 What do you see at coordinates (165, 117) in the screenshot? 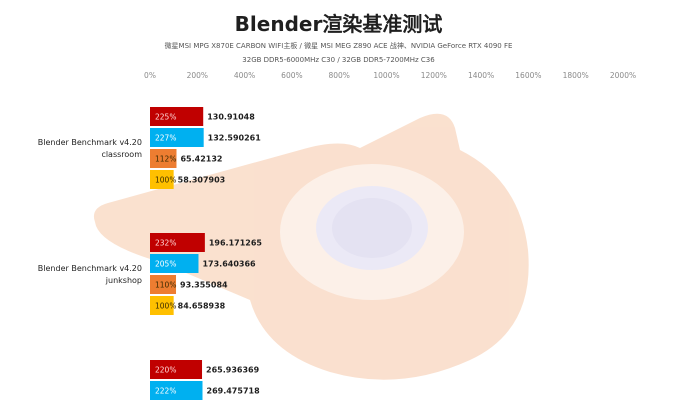
I see `bar-percent-label: 225%` at bounding box center [165, 117].